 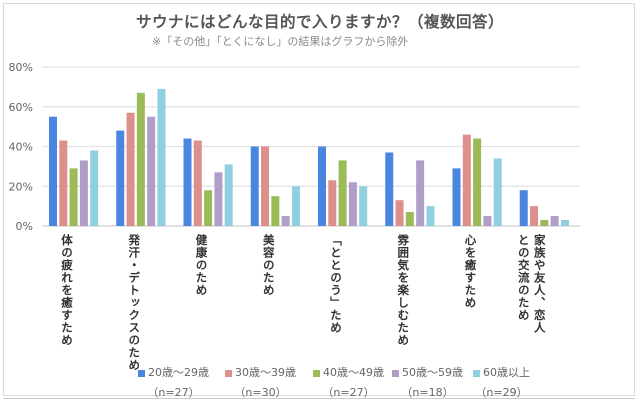 I want to click on chart-title: サウナにはどんな目的で入りますか？（複数回答）, so click(x=319, y=22).